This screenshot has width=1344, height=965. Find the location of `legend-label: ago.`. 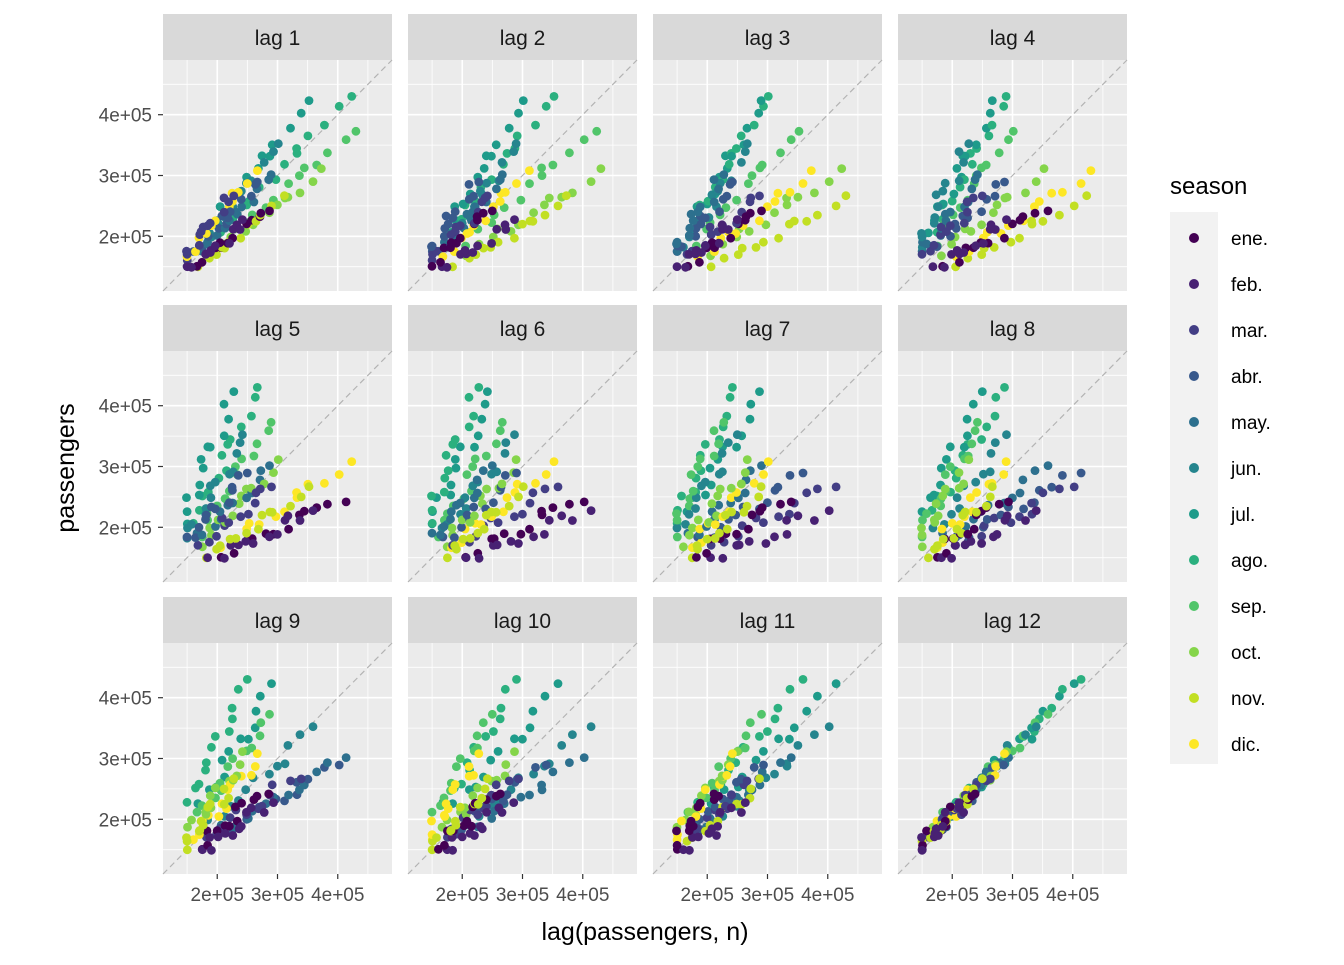

legend-label: ago. is located at coordinates (1249, 561).